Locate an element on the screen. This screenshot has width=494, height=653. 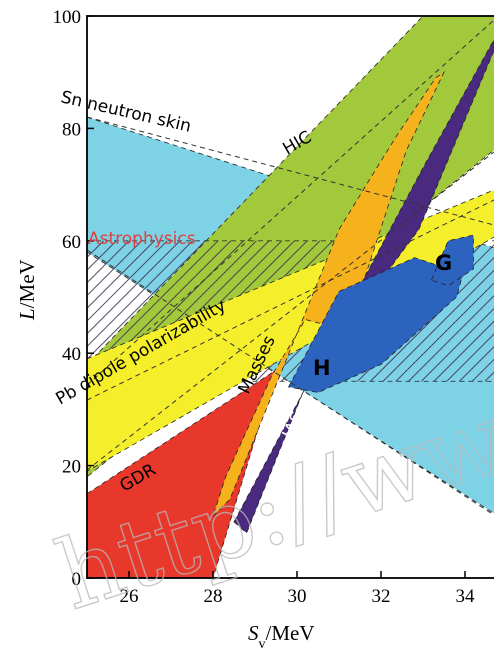
x-tick-label: 32 is located at coordinates (381, 596).